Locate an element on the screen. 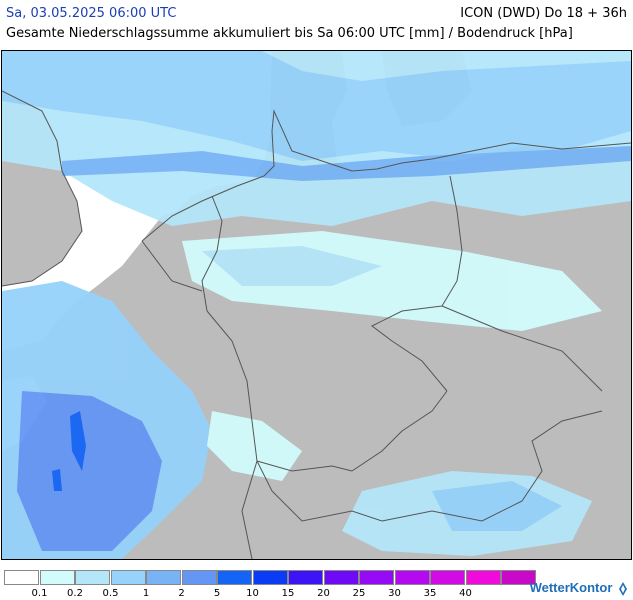 This screenshot has height=600, width=633. border-de-pl is located at coordinates (452, 241).